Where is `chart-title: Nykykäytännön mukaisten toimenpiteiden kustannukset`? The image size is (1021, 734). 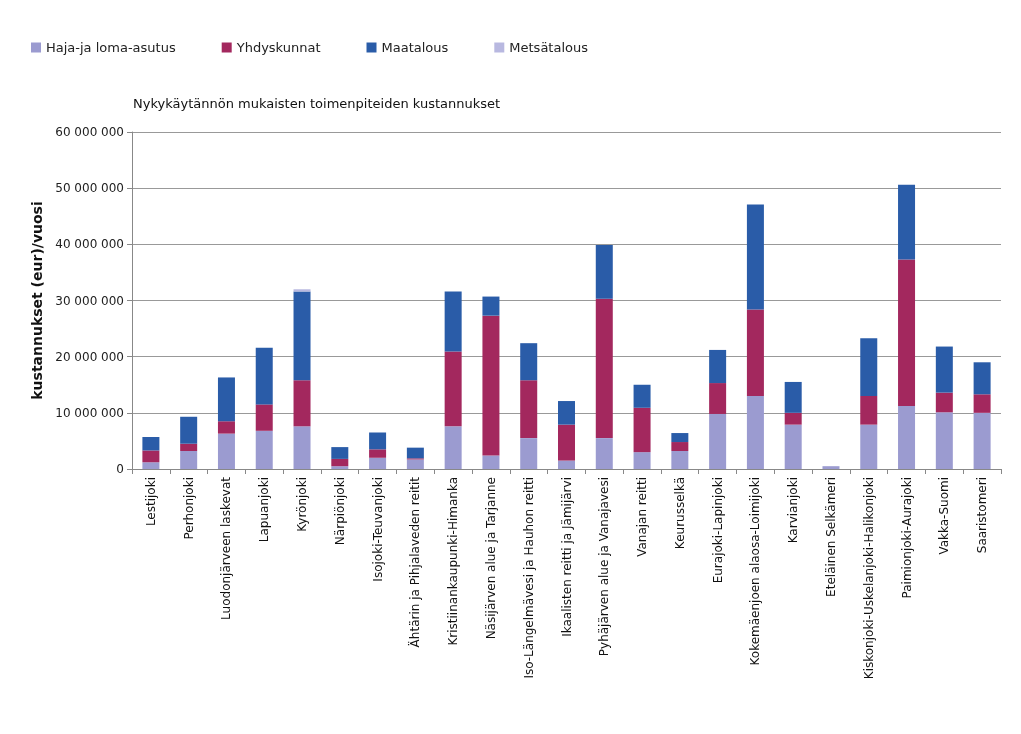 chart-title: Nykykäytännön mukaisten toimenpiteiden kustannukset is located at coordinates (317, 103).